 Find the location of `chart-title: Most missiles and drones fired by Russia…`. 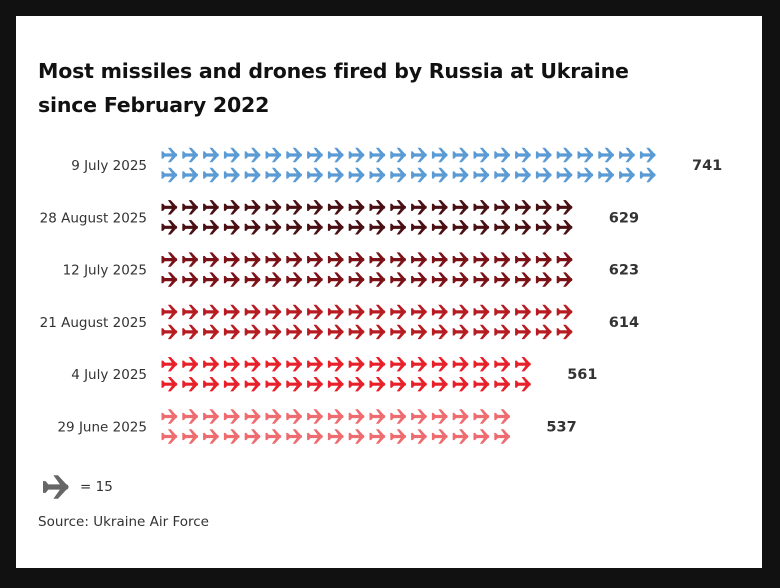

chart-title: Most missiles and drones fired by Russia… is located at coordinates (333, 88).